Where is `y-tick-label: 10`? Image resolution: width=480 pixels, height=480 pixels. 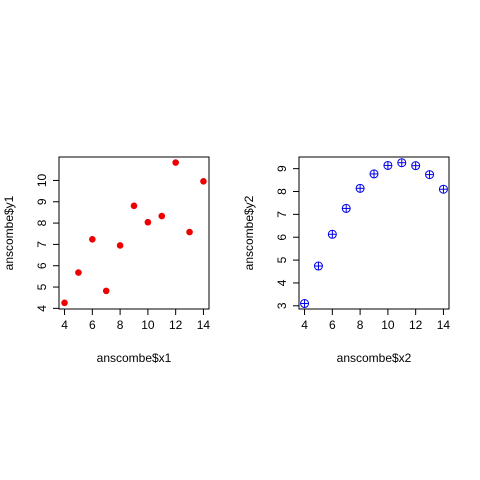
y-tick-label: 10 is located at coordinates (42, 180).